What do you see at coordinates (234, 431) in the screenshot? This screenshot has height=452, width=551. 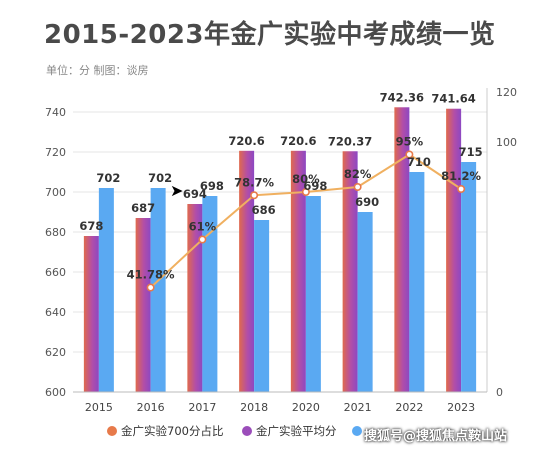 I see `legend: 金广实验700分占比 金广实验平均分` at bounding box center [234, 431].